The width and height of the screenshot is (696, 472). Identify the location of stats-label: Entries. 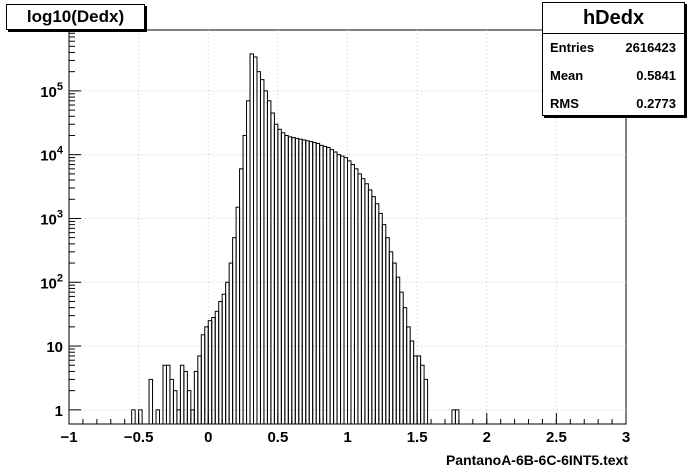
(572, 47).